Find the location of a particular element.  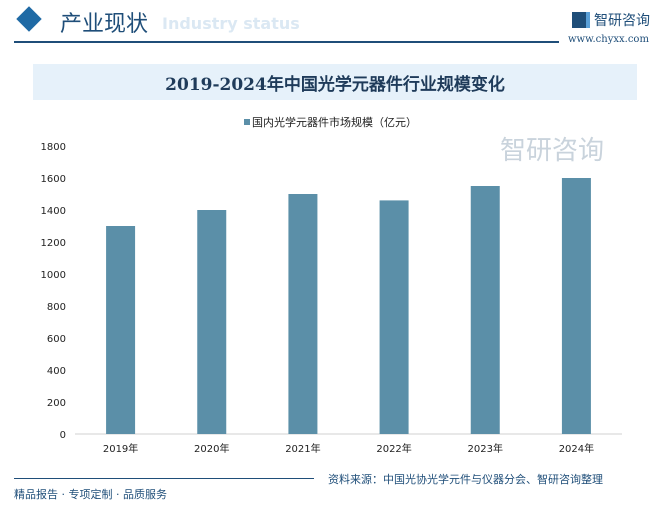

y-tick-label: 200 is located at coordinates (56, 403).